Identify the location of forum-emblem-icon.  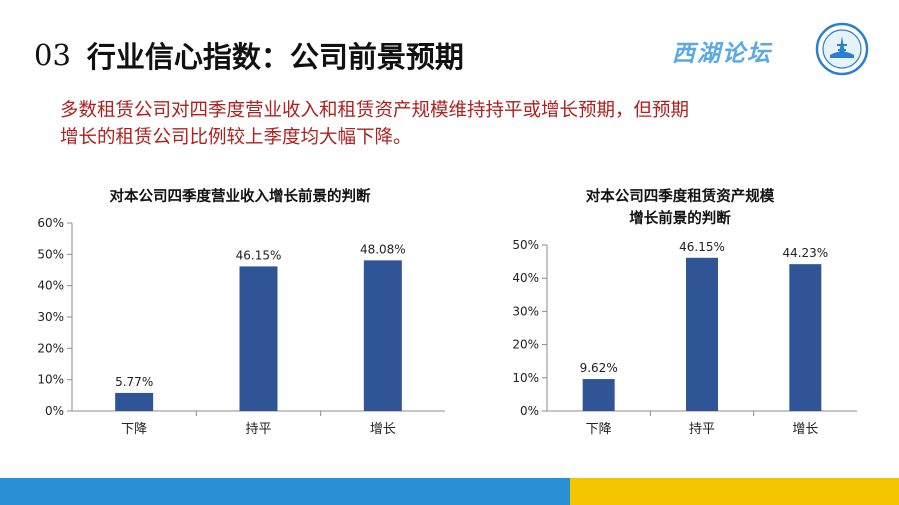
(842, 49).